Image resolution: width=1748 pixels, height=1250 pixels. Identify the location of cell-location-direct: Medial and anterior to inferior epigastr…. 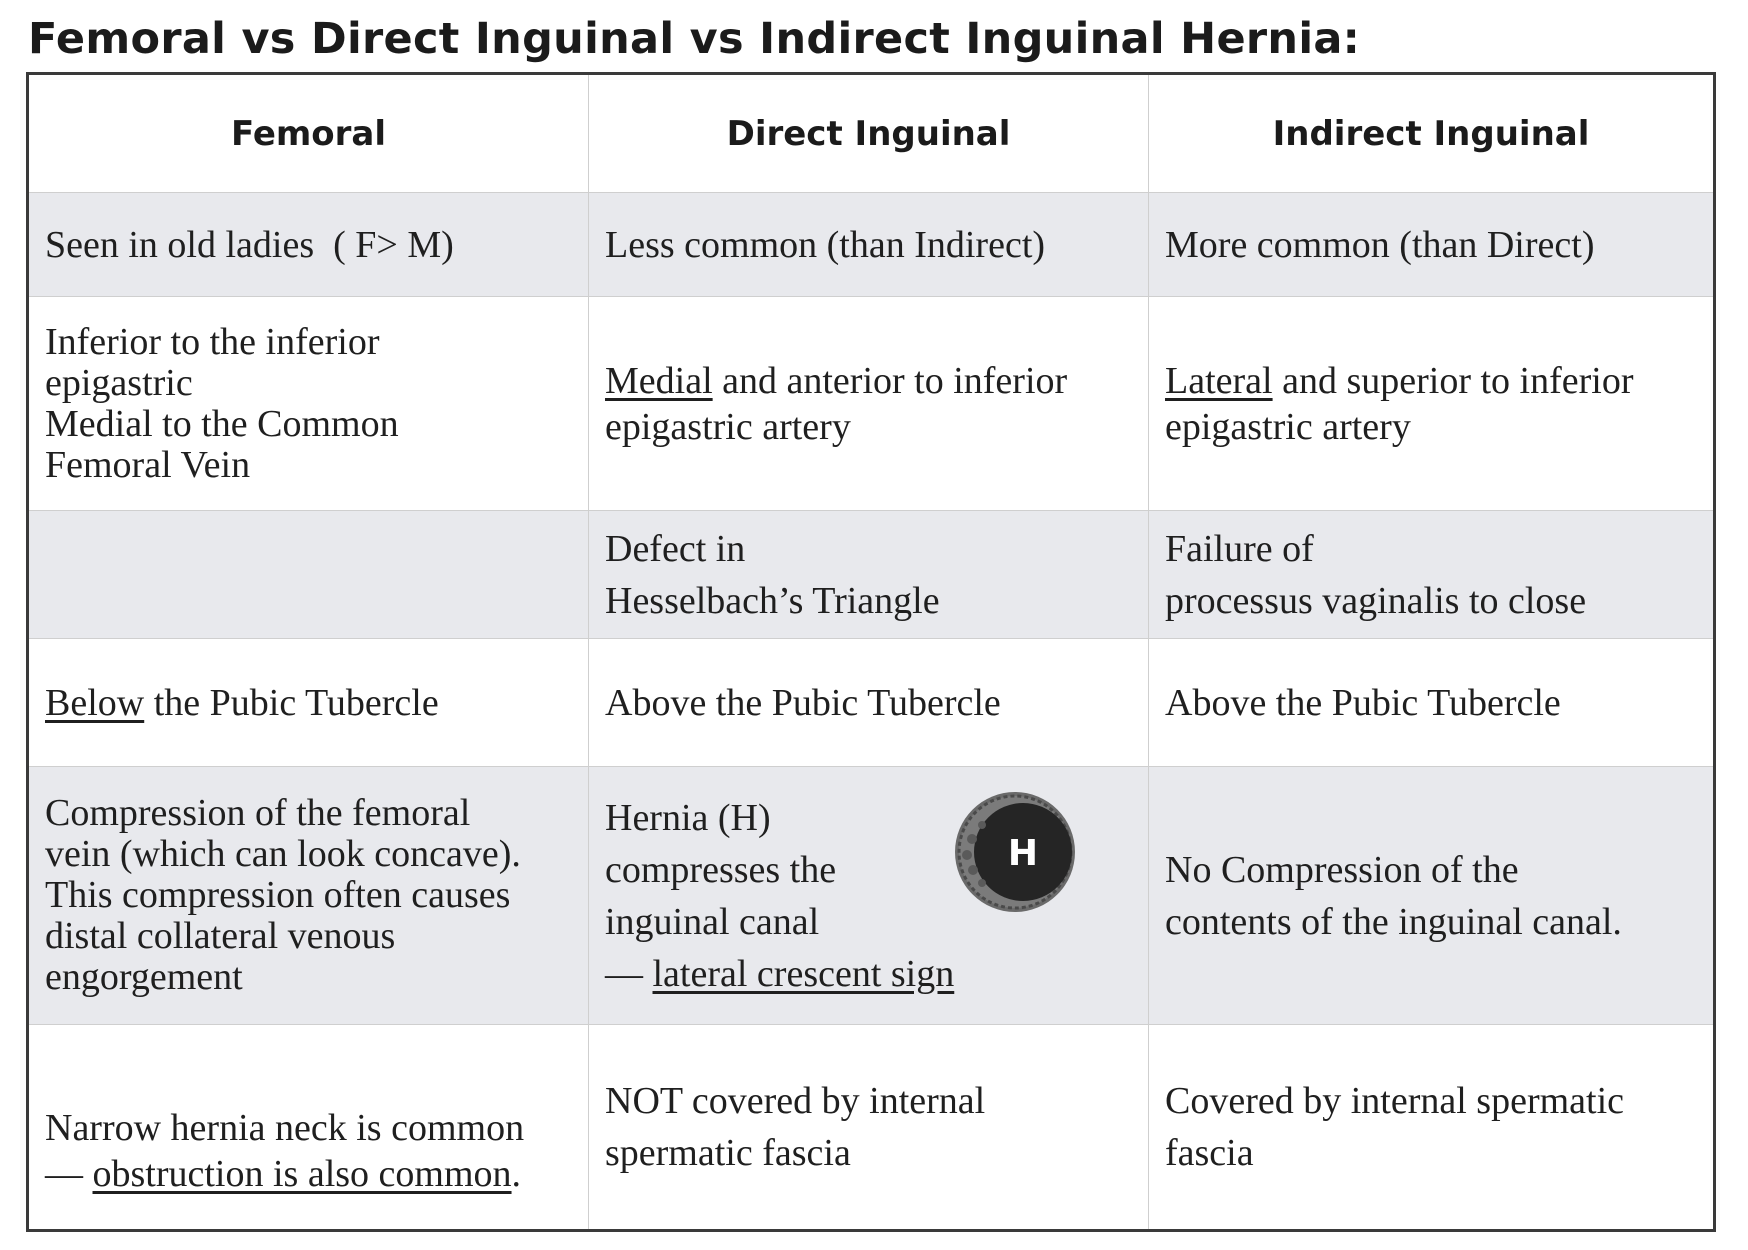
(869, 404).